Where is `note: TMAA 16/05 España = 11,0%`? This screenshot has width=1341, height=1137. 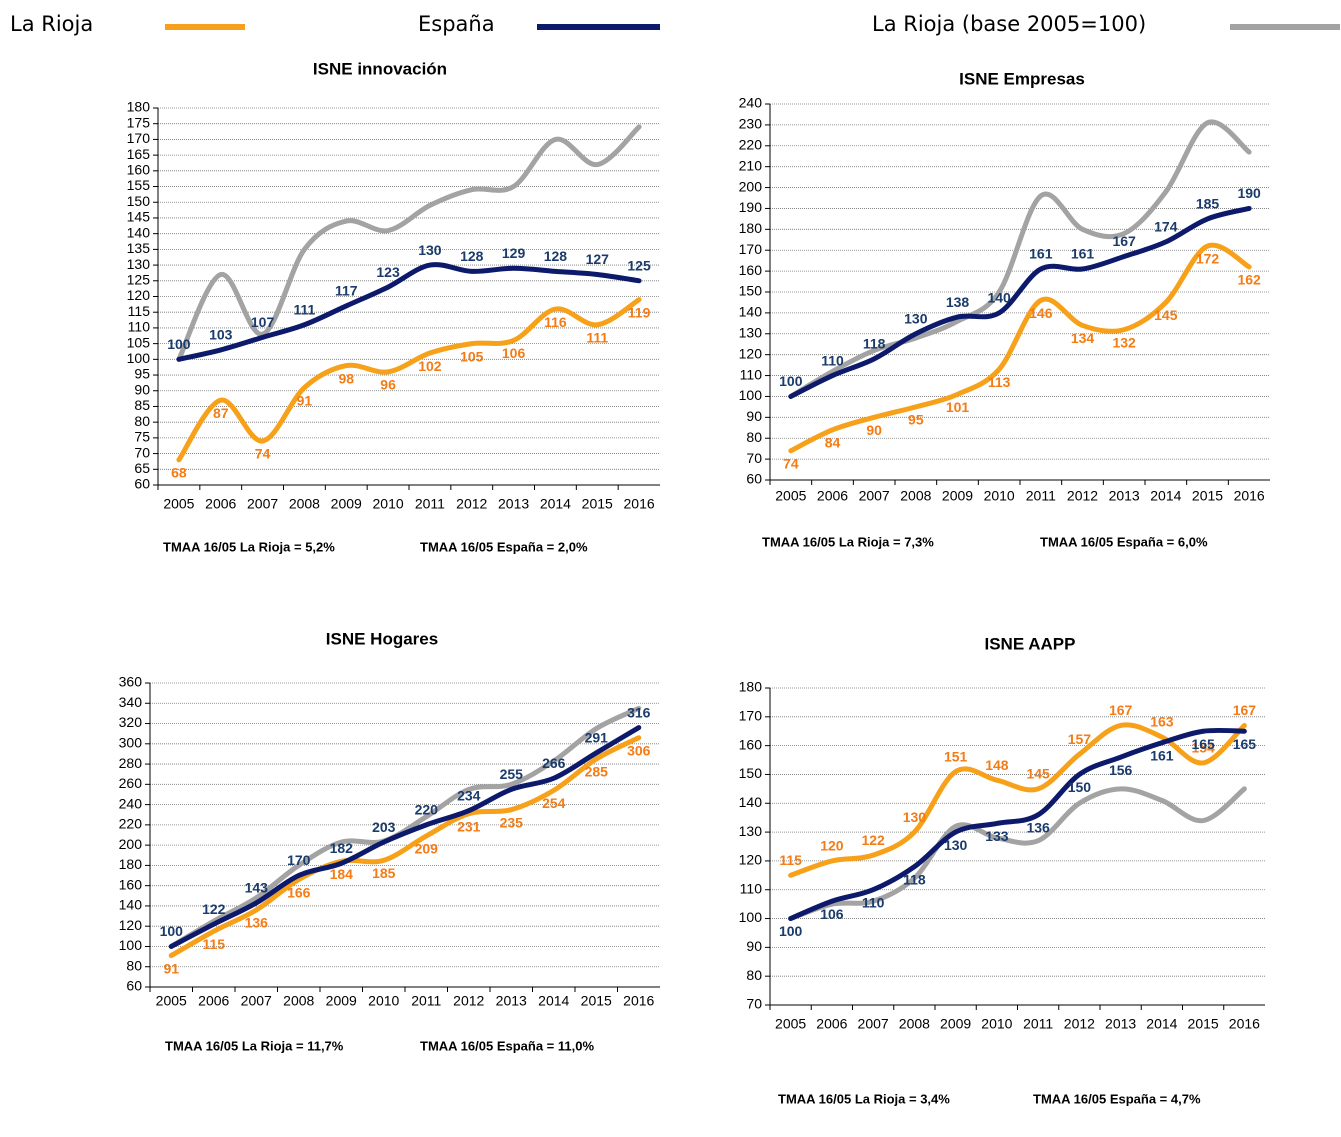 note: TMAA 16/05 España = 11,0% is located at coordinates (507, 1045).